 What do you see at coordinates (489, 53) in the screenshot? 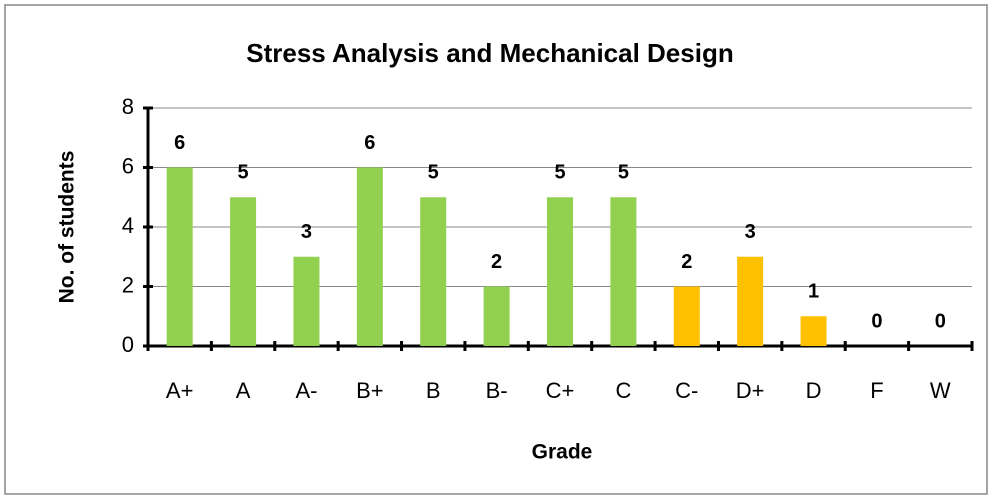
I see `chart-title: Stress Analysis and Mechanical Design` at bounding box center [489, 53].